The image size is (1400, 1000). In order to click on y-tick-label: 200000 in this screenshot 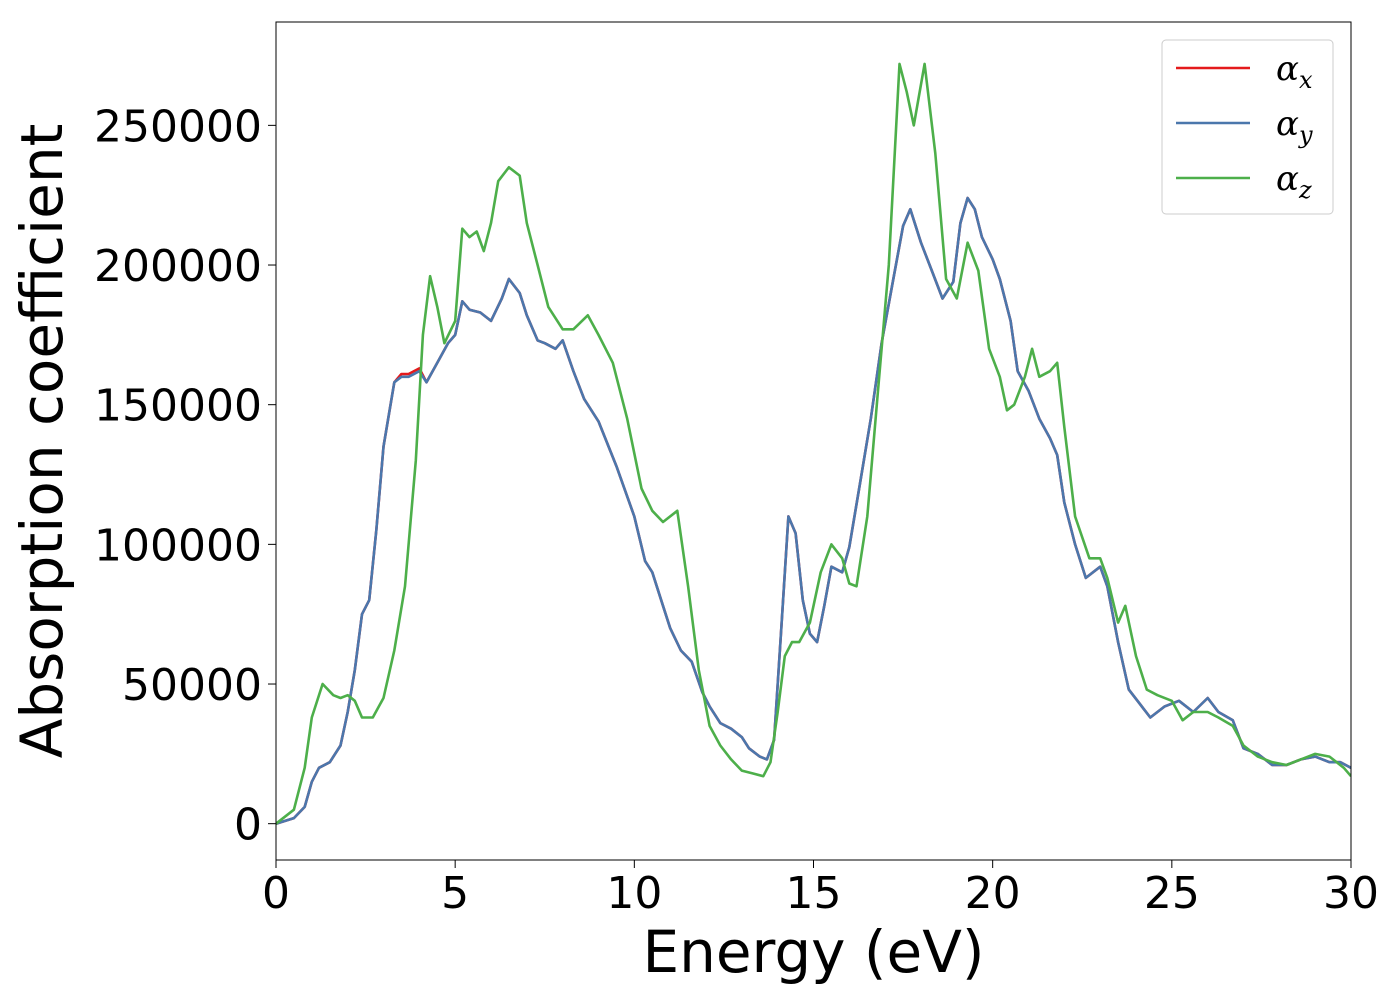, I will do `click(178, 266)`.